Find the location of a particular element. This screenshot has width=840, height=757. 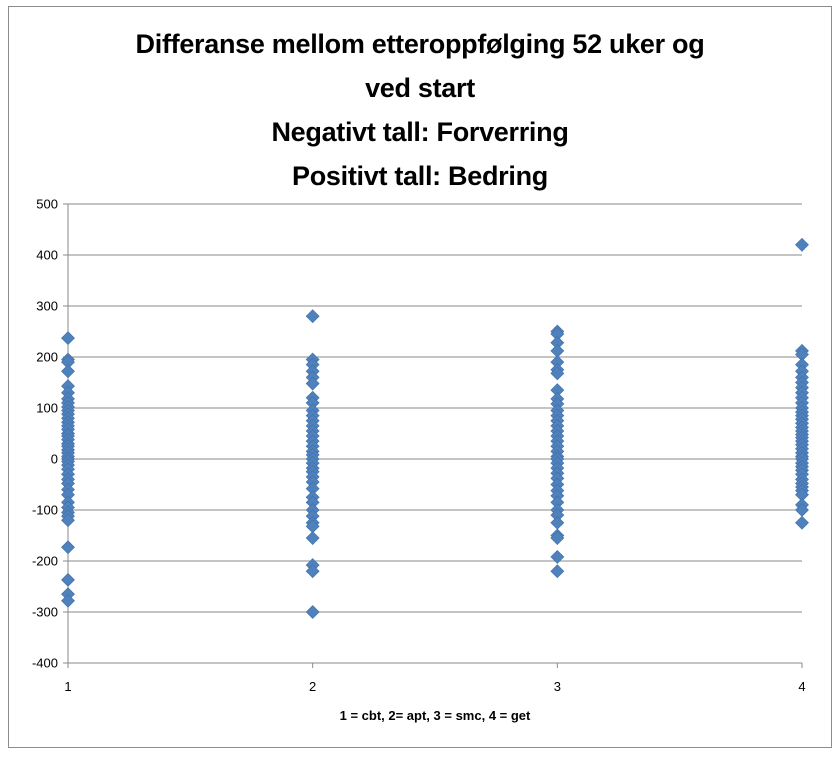

y-tick-label: -400 is located at coordinates (45, 663).